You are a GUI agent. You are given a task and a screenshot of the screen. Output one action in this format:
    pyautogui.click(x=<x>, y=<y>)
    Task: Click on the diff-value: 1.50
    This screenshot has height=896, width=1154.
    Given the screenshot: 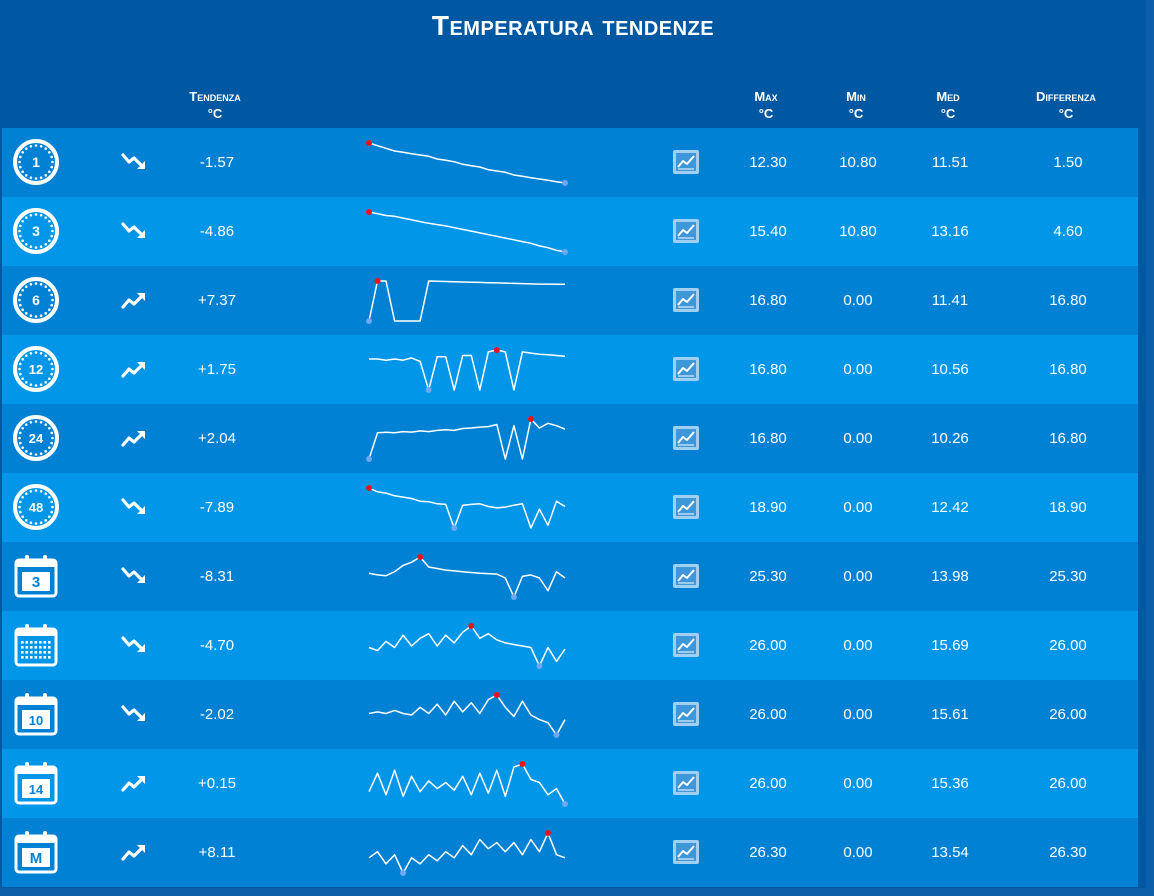 What is the action you would take?
    pyautogui.click(x=1068, y=162)
    